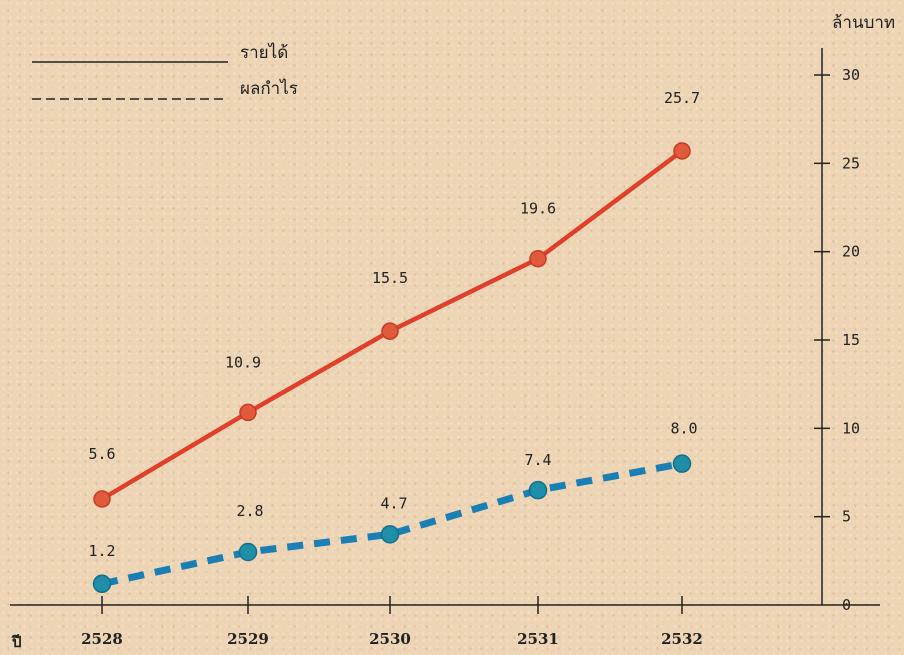 Image resolution: width=904 pixels, height=655 pixels. I want to click on x-tick-label: 2530, so click(390, 639).